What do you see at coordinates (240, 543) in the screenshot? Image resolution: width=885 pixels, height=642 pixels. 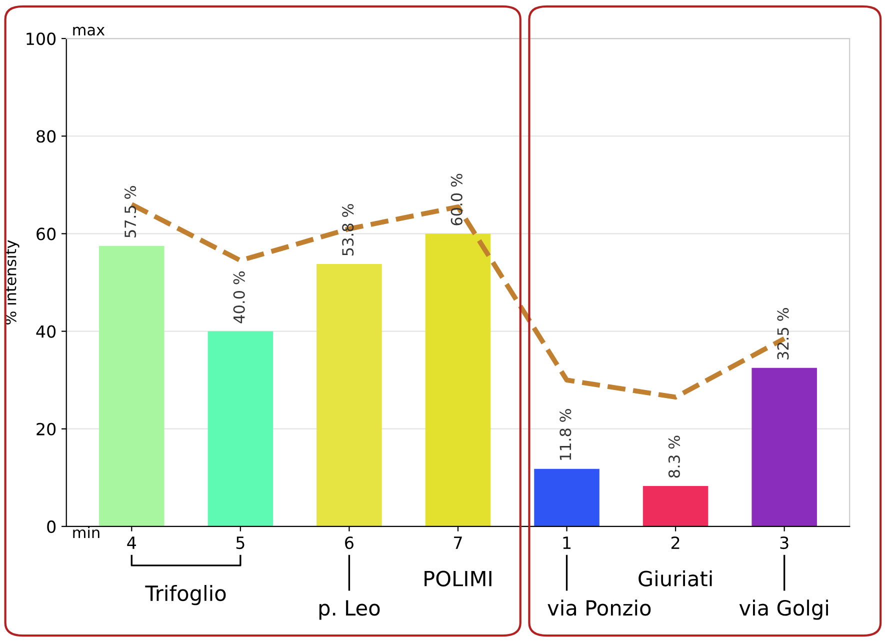 I see `x-tick-label: 5` at bounding box center [240, 543].